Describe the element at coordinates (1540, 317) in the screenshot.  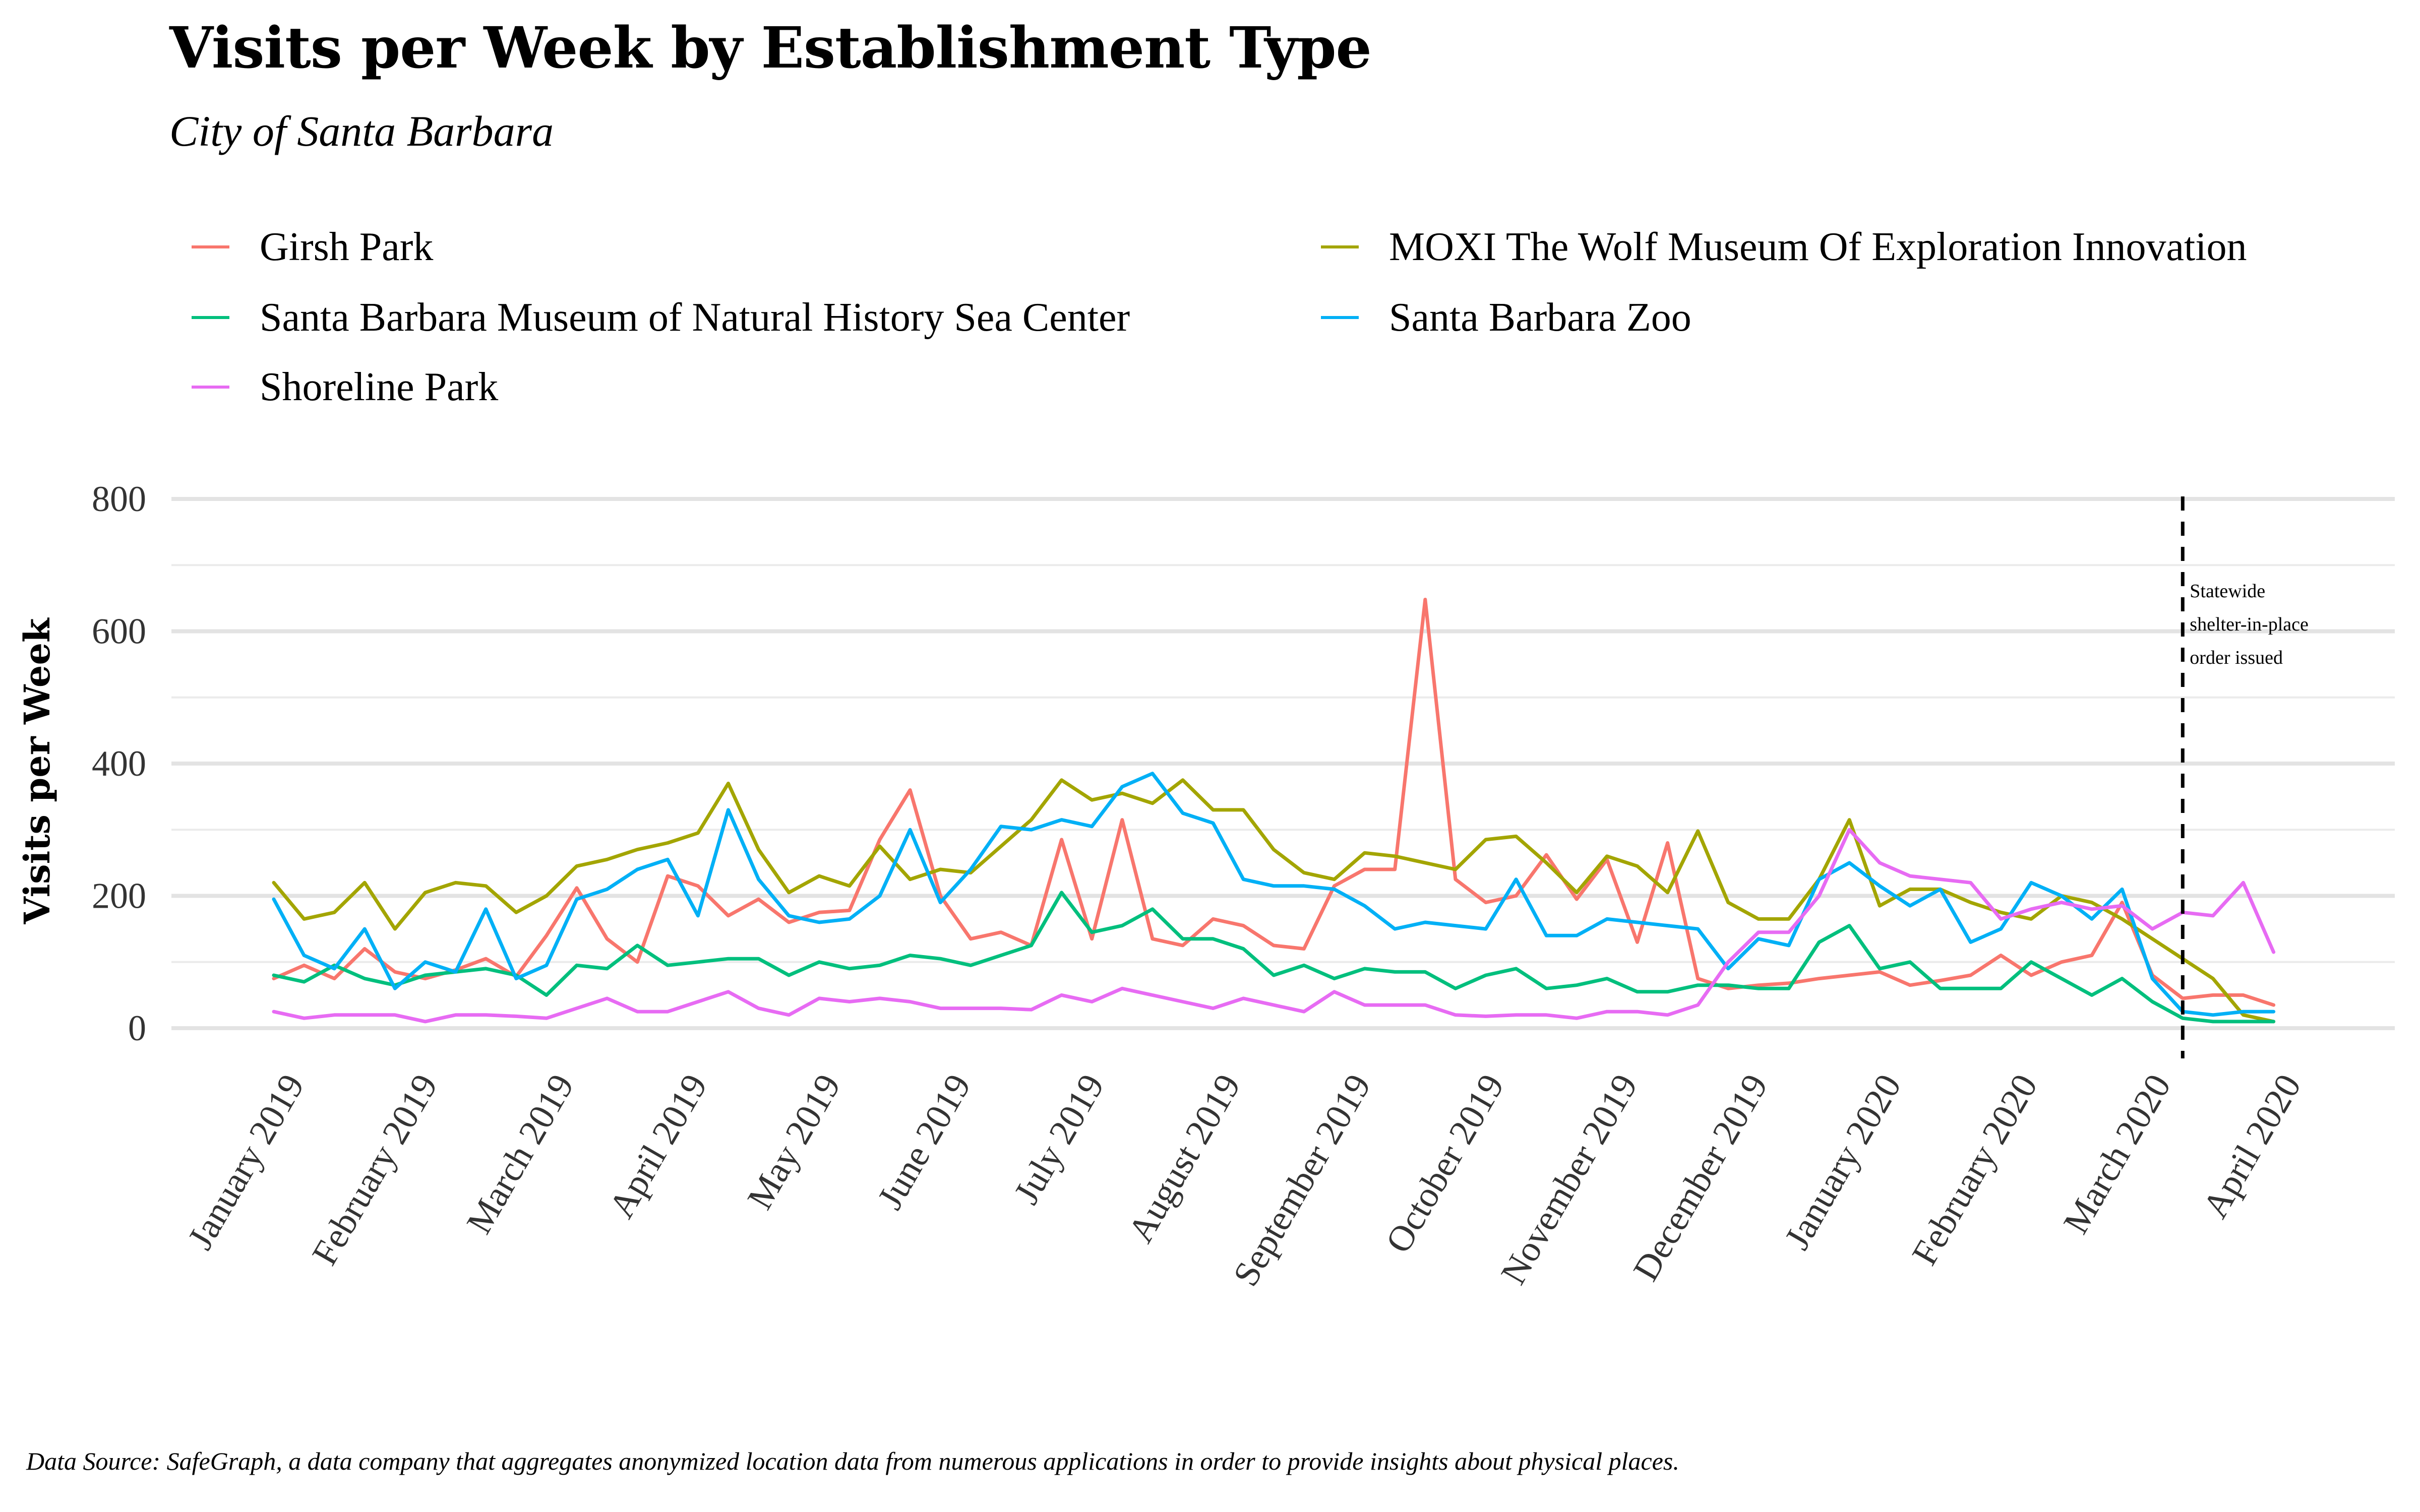
I see `legend-label: Santa Barbara Zoo` at that location.